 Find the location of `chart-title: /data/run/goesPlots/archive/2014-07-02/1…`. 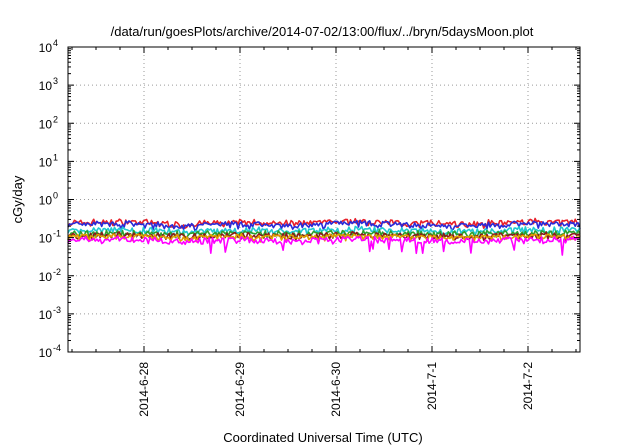

chart-title: /data/run/goesPlots/archive/2014-07-02/1… is located at coordinates (322, 31).